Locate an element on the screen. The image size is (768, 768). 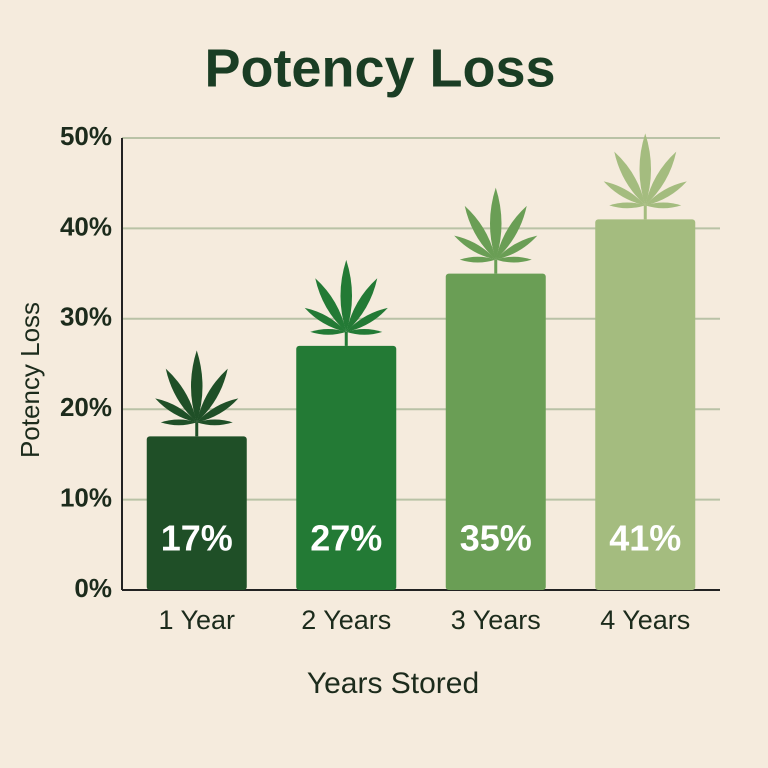
chart-title: Potency Loss is located at coordinates (379, 68).